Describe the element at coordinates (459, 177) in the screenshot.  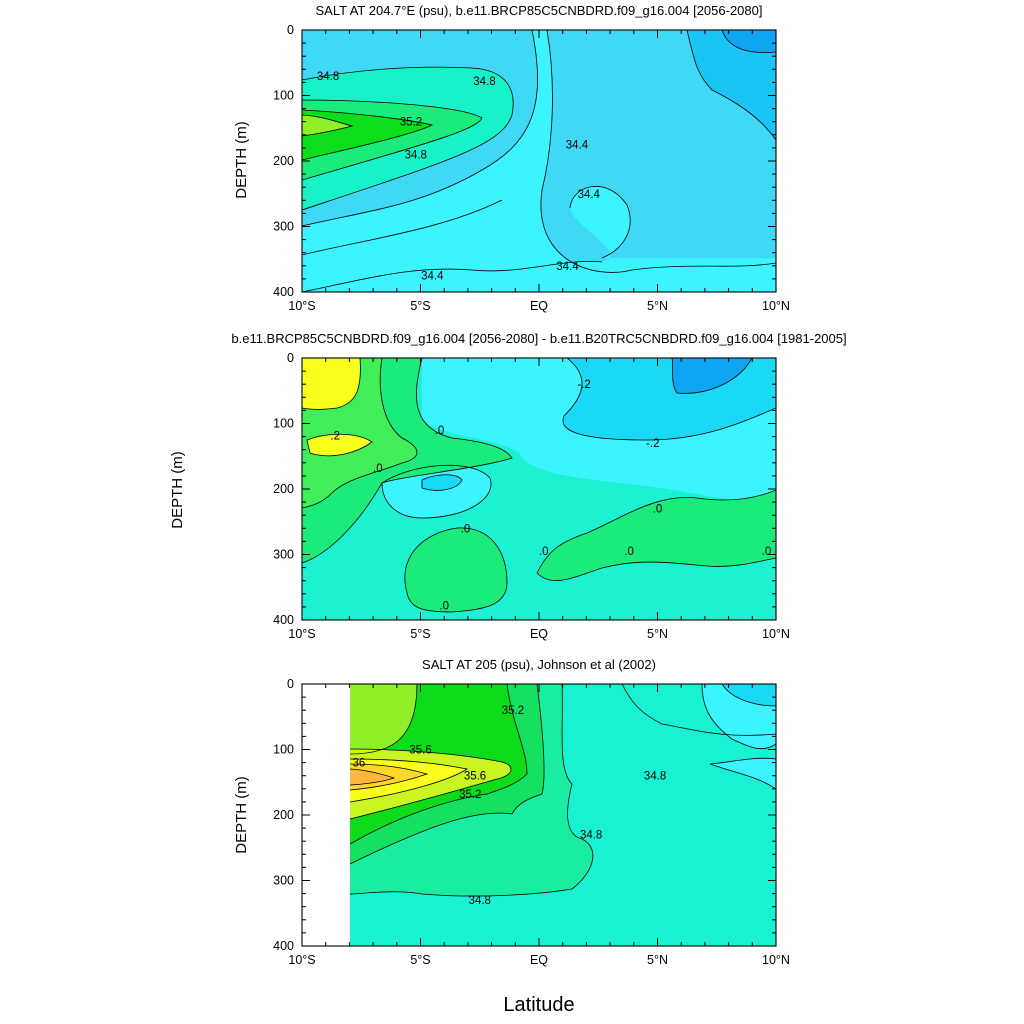
I see `panel-1-contour-labels: 34.8 34.8 35.2 34.8 34.4 34.4 34.4 34.4` at that location.